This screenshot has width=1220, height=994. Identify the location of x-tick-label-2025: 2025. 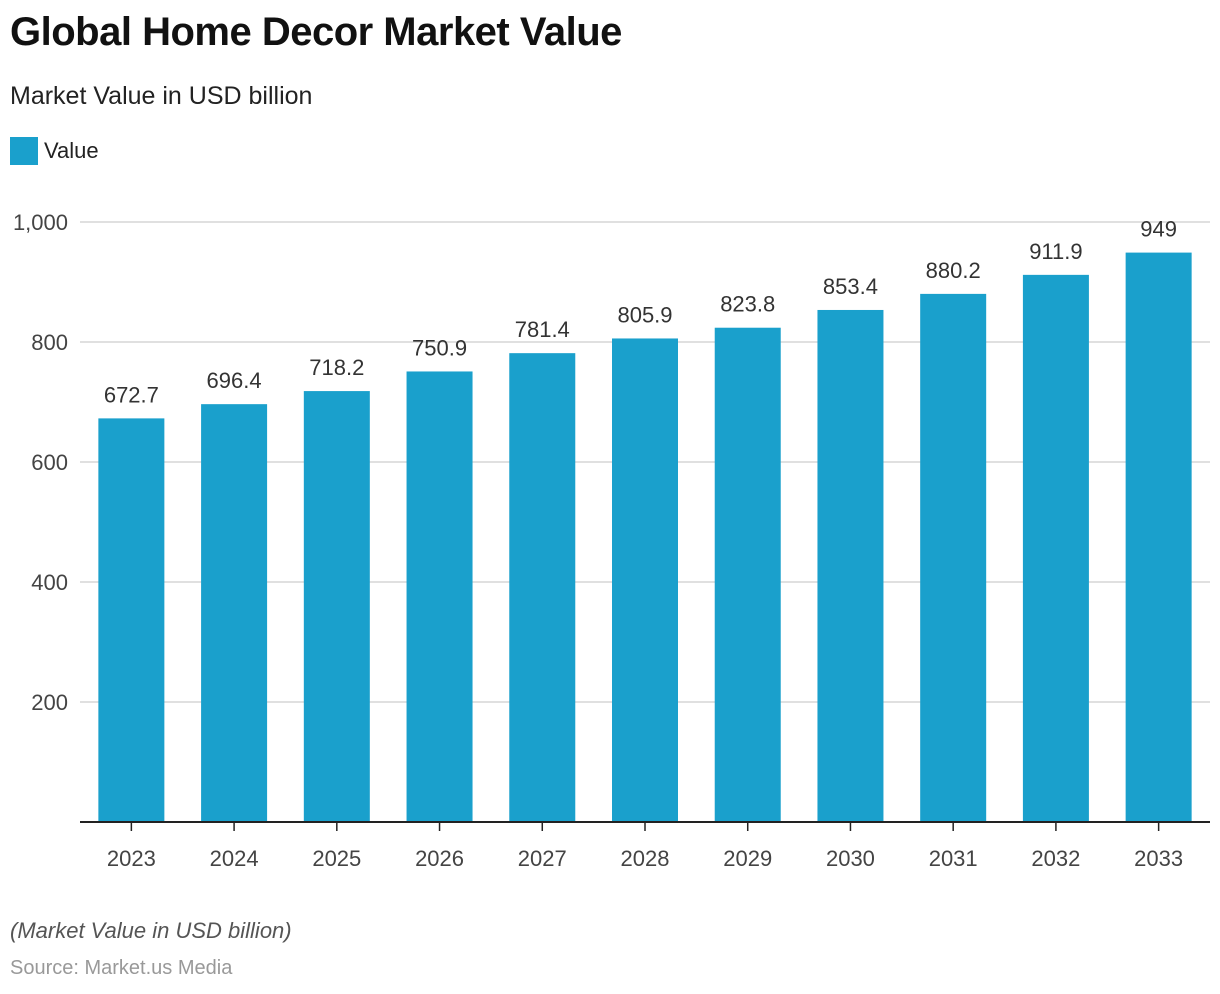
(336, 858).